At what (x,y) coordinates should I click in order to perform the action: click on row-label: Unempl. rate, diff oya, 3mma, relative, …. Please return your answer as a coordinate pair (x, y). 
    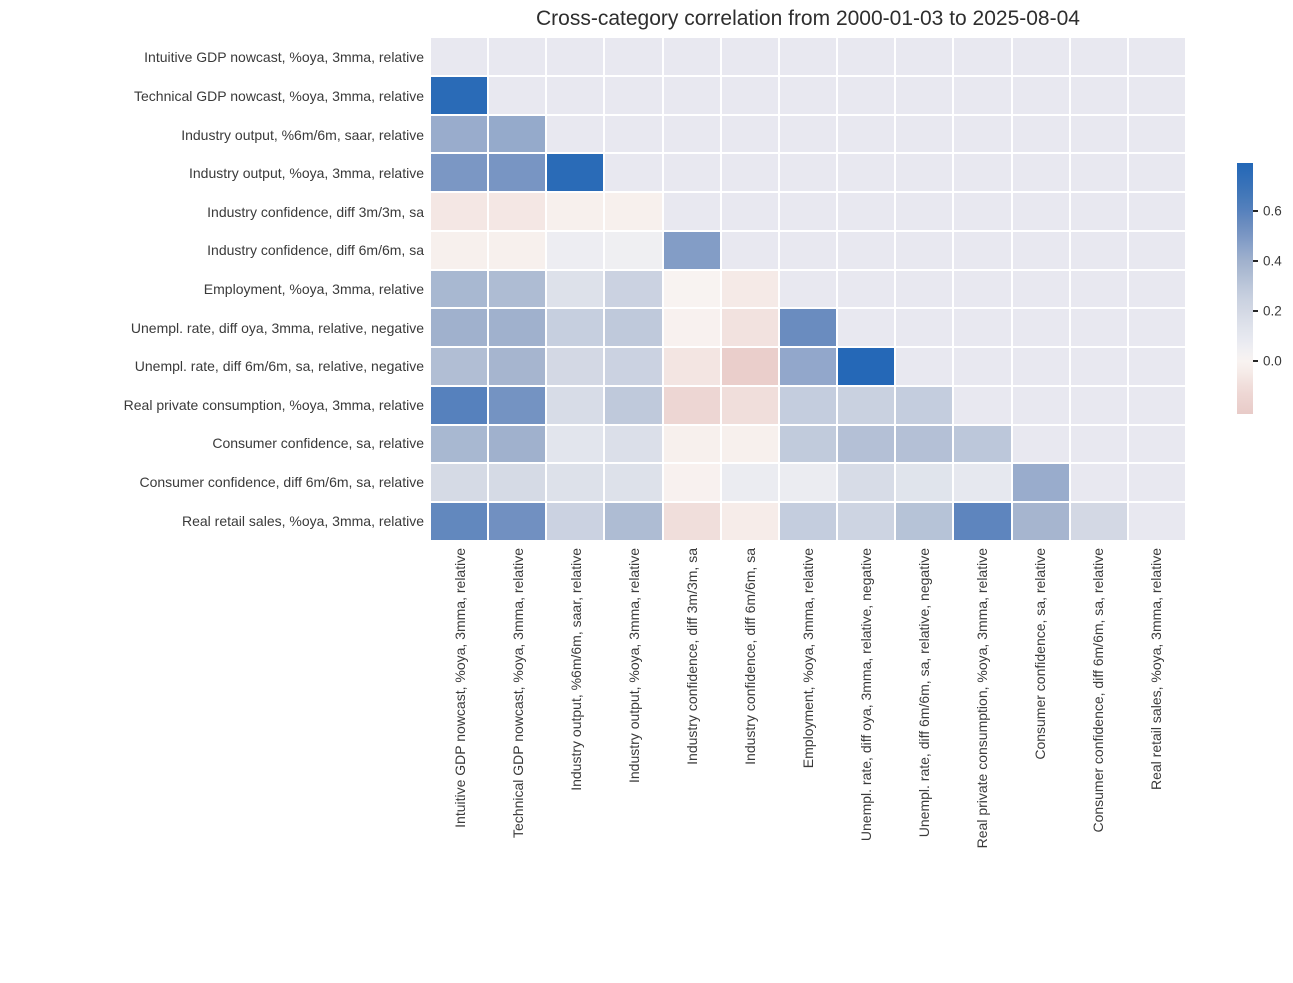
    Looking at the image, I should click on (277, 327).